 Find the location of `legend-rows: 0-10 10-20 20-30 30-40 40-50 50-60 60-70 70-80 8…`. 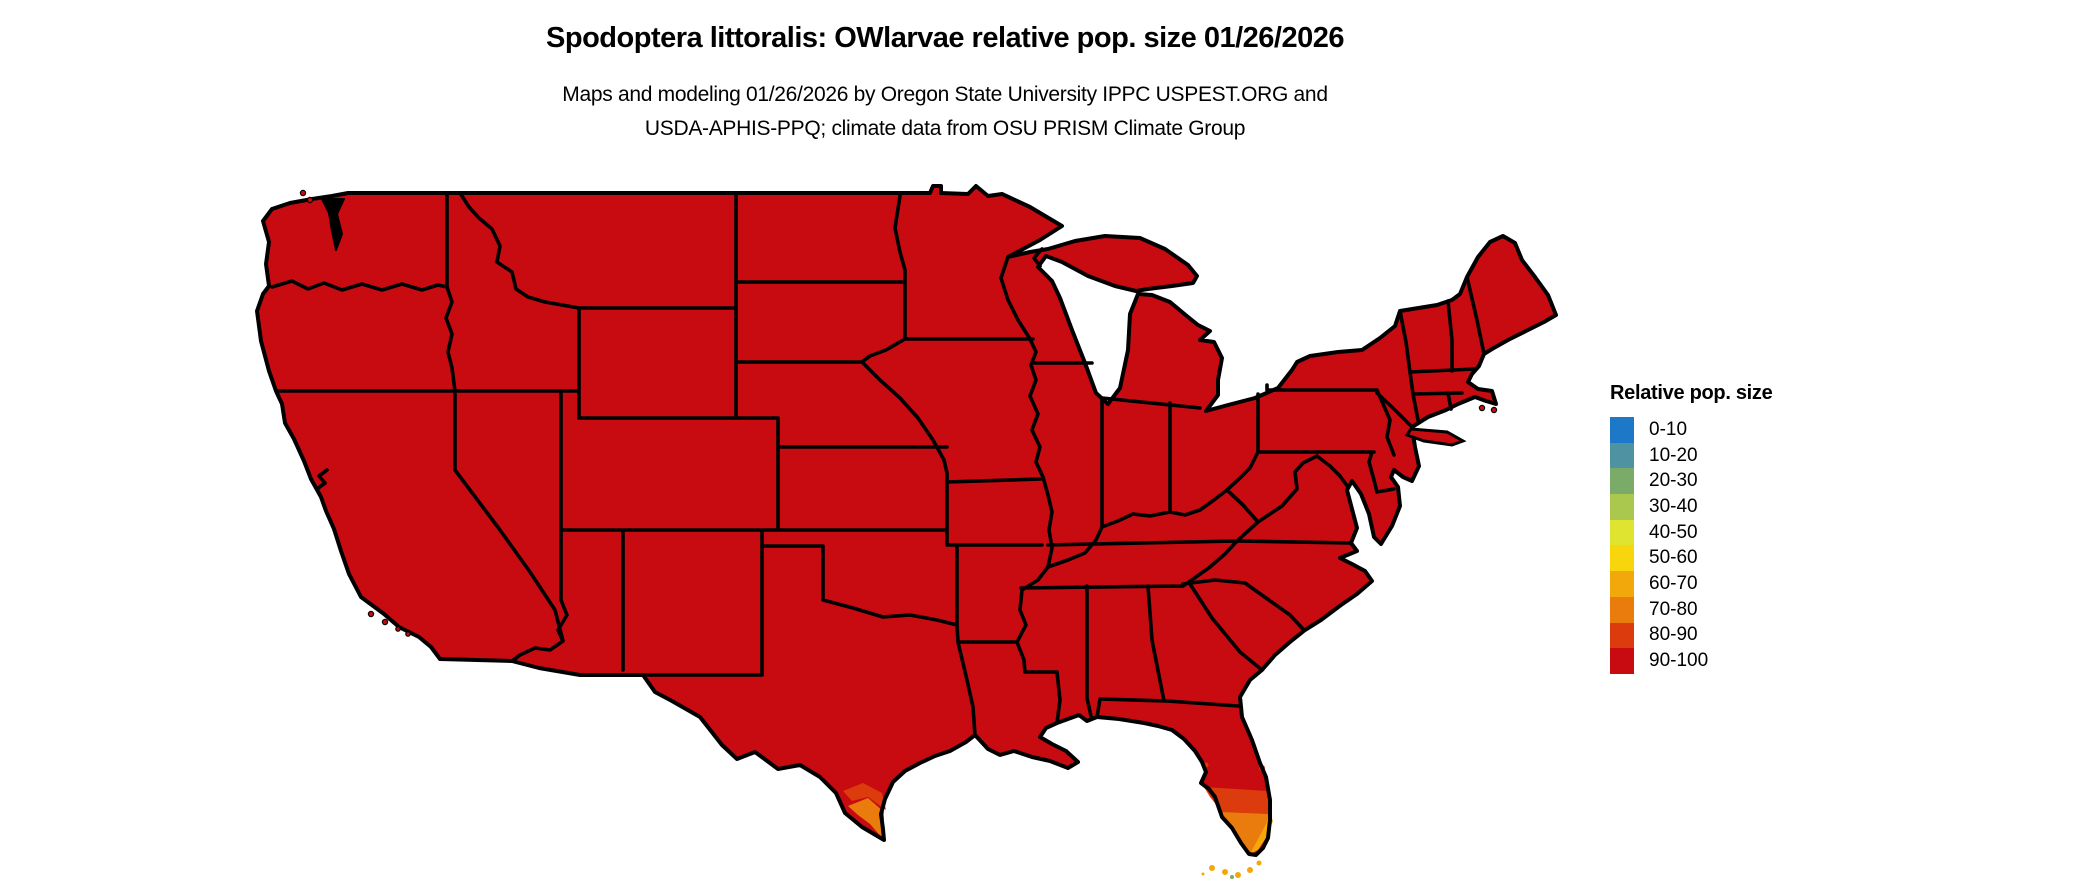

legend-rows: 0-10 10-20 20-30 30-40 40-50 50-60 60-70 70-80 8… is located at coordinates (1691, 545).